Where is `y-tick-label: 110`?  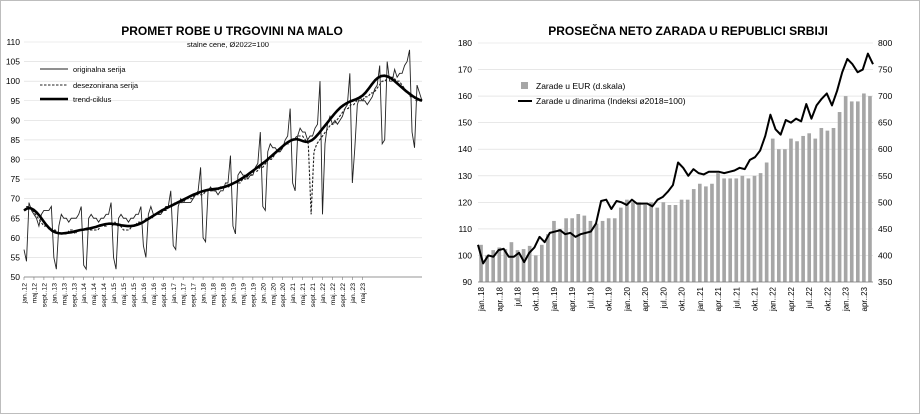 y-tick-label: 110 is located at coordinates (13, 42).